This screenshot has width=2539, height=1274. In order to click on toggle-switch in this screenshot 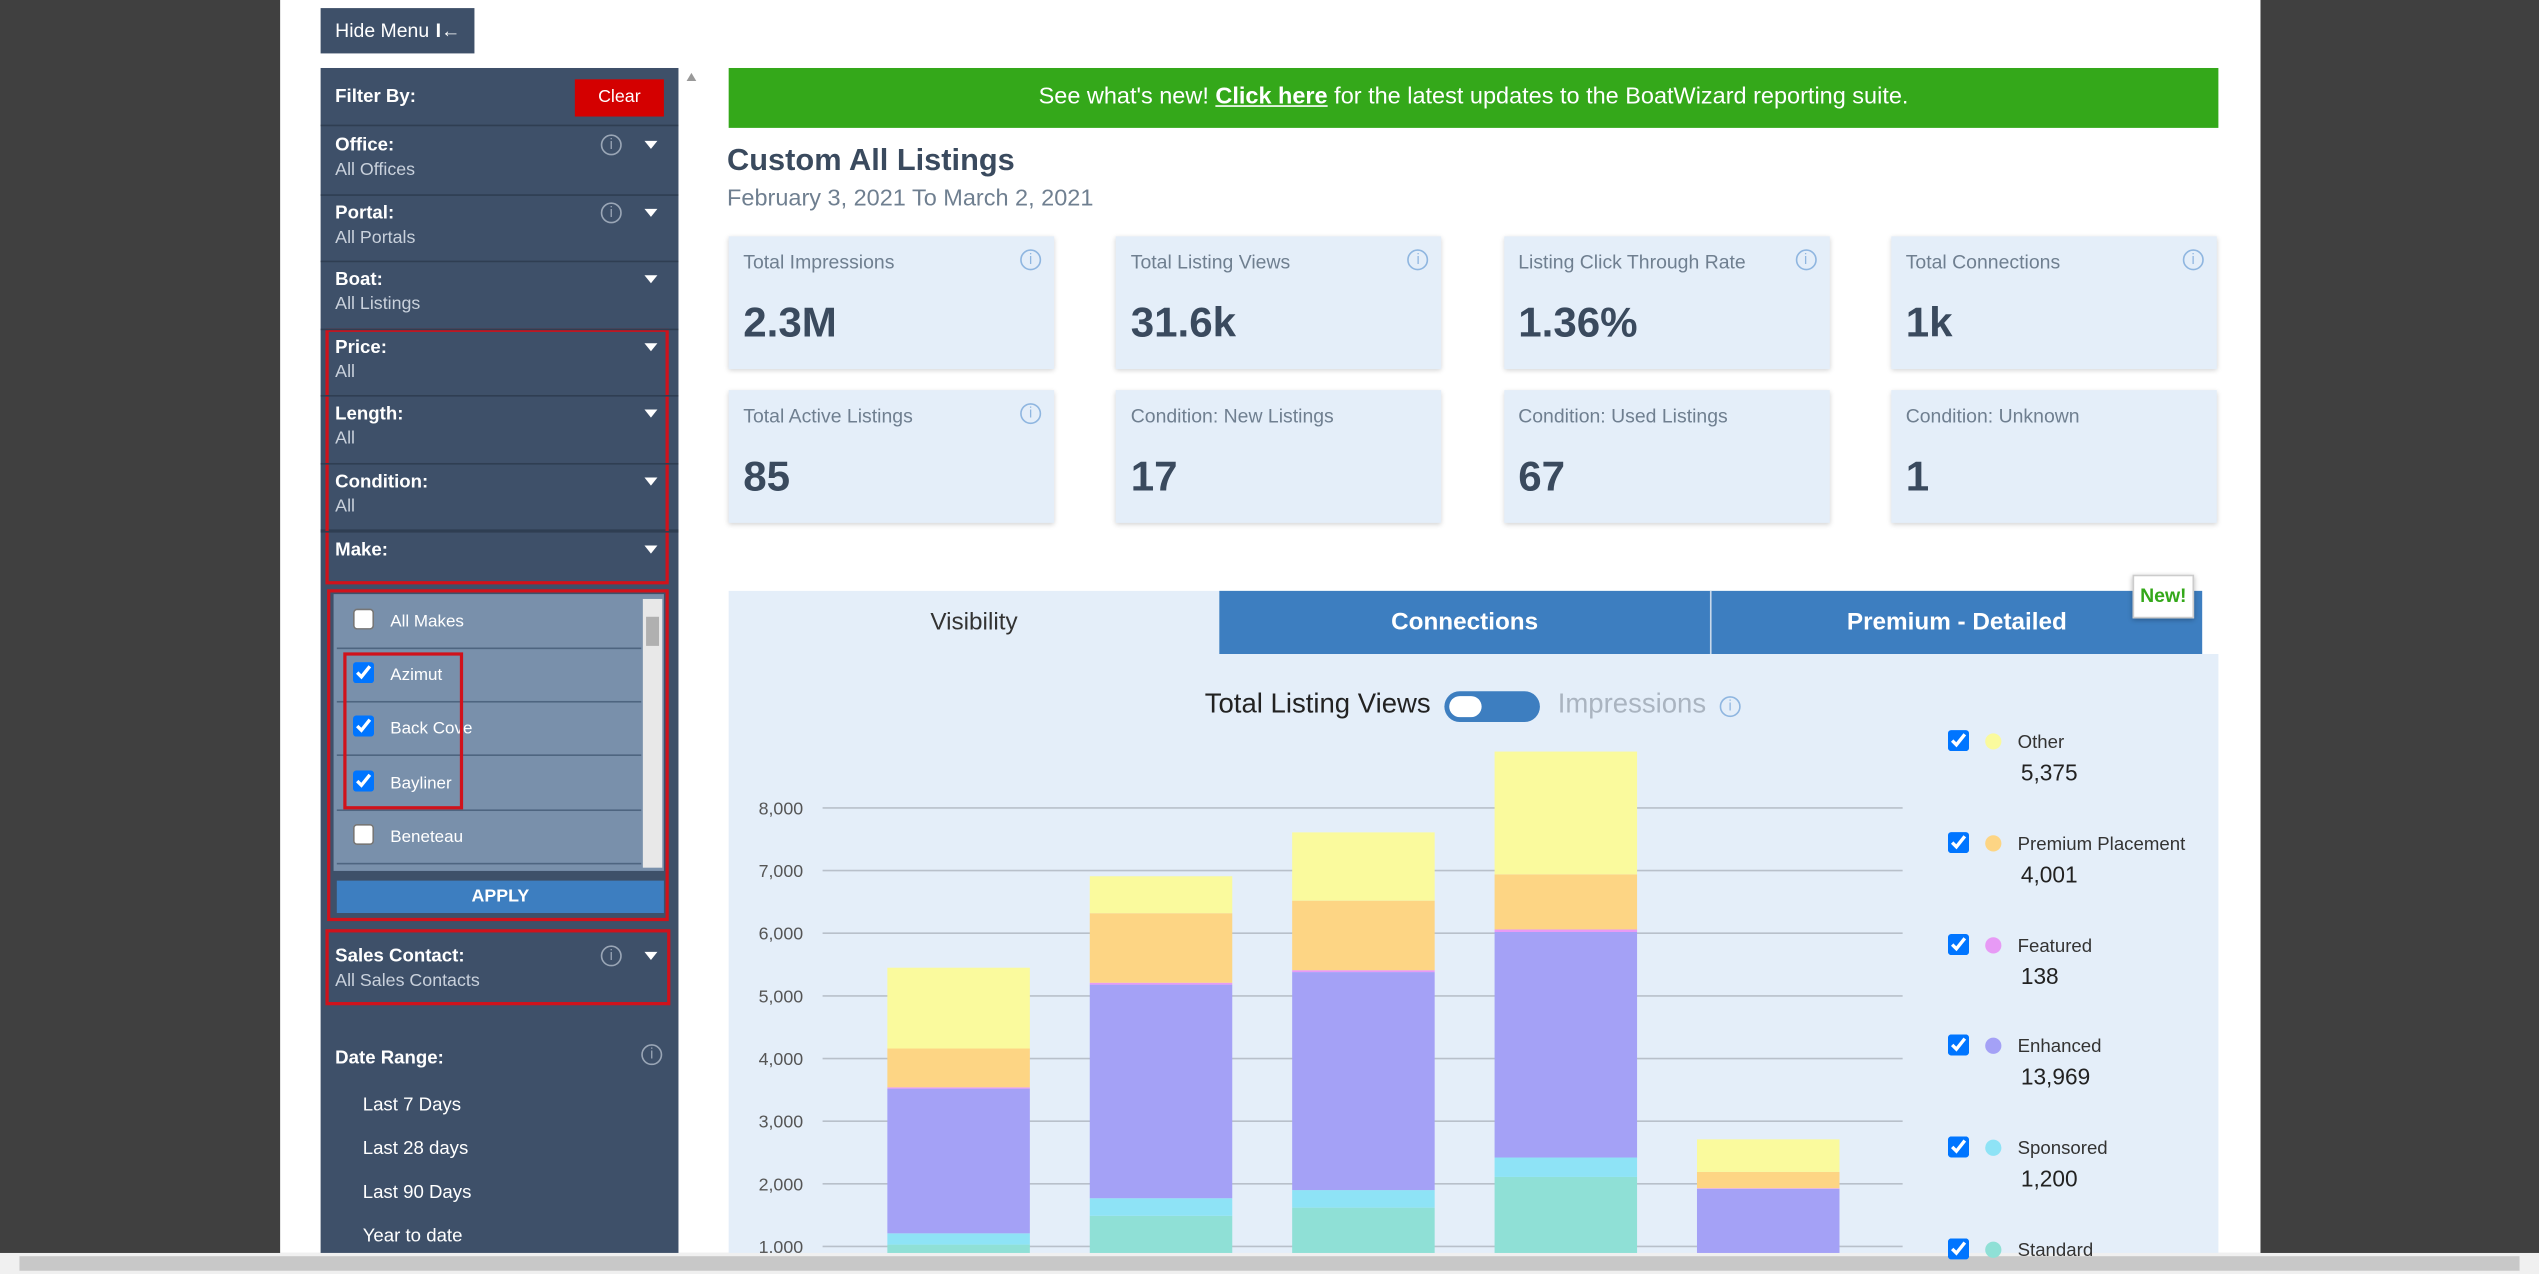, I will do `click(1492, 706)`.